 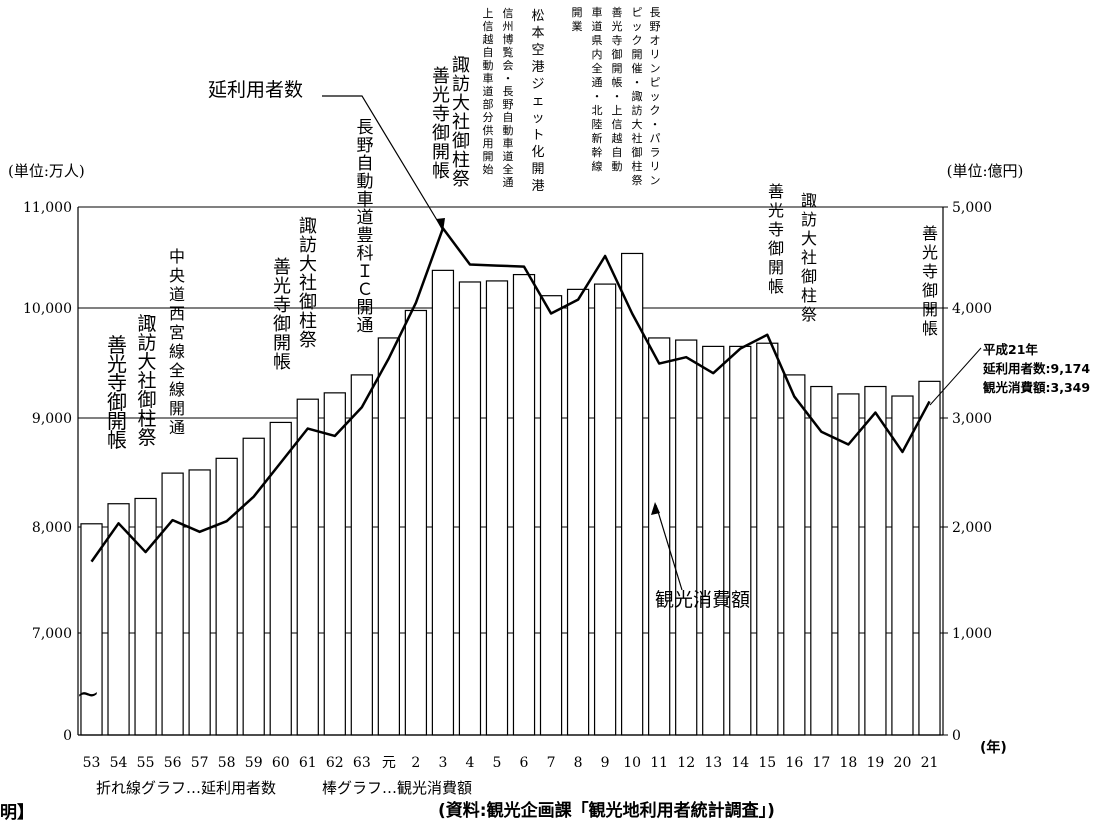 What do you see at coordinates (335, 763) in the screenshot?
I see `x-tick-62: 62` at bounding box center [335, 763].